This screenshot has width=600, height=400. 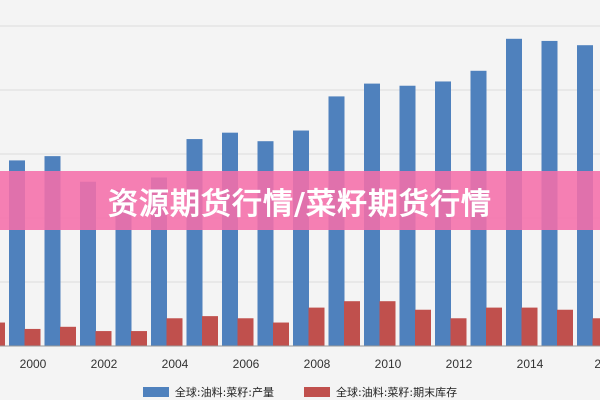 What do you see at coordinates (104, 364) in the screenshot?
I see `x-tick-label: 2002` at bounding box center [104, 364].